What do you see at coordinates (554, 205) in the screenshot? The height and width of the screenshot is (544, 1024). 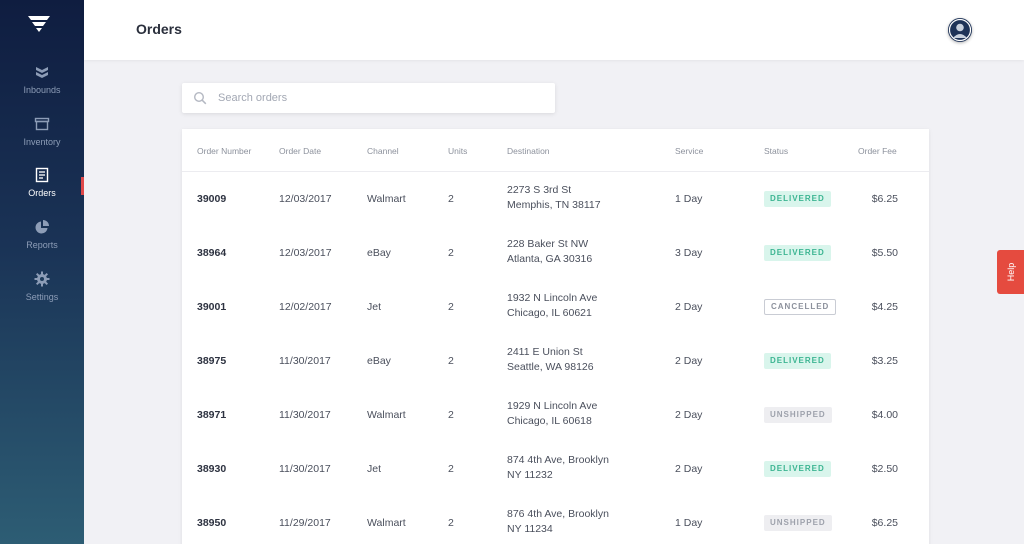 I see `destination-city: Memphis, TN 38117` at bounding box center [554, 205].